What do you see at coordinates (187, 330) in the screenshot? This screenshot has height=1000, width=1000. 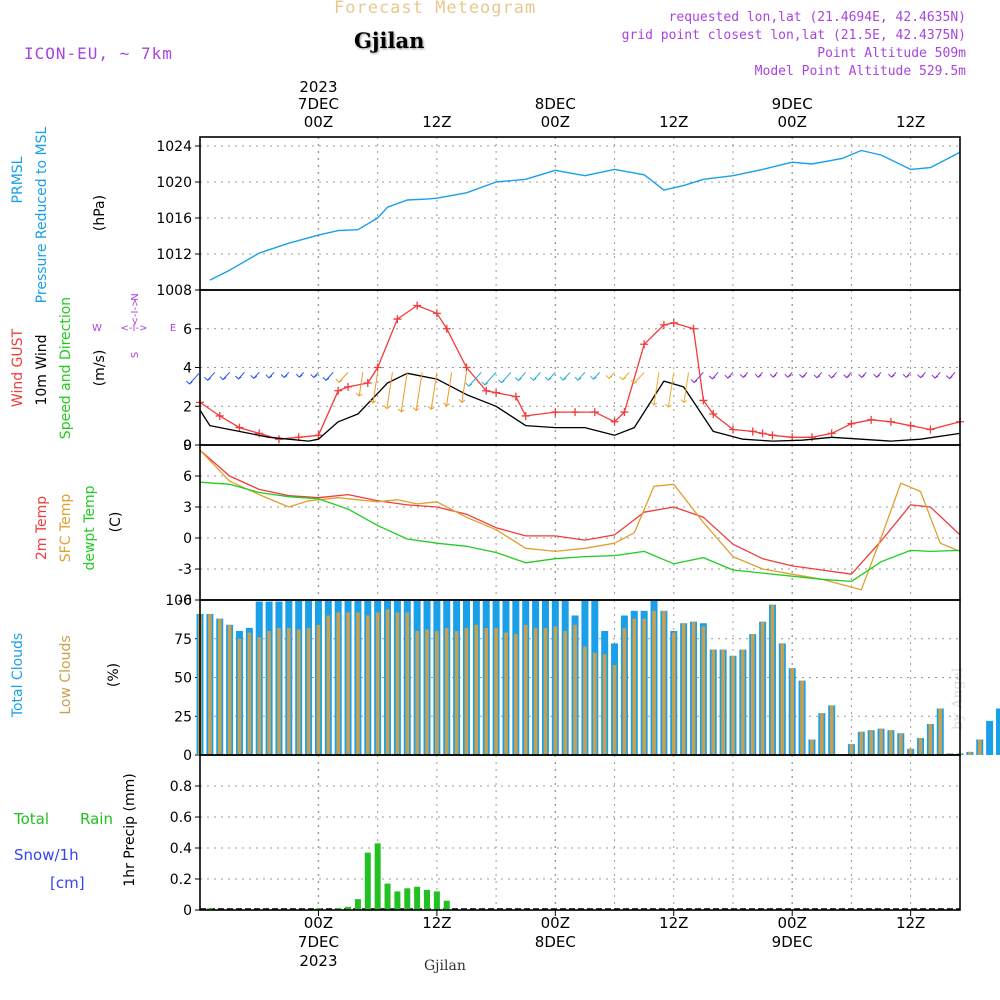 I see `wind-ytick-label: 6` at bounding box center [187, 330].